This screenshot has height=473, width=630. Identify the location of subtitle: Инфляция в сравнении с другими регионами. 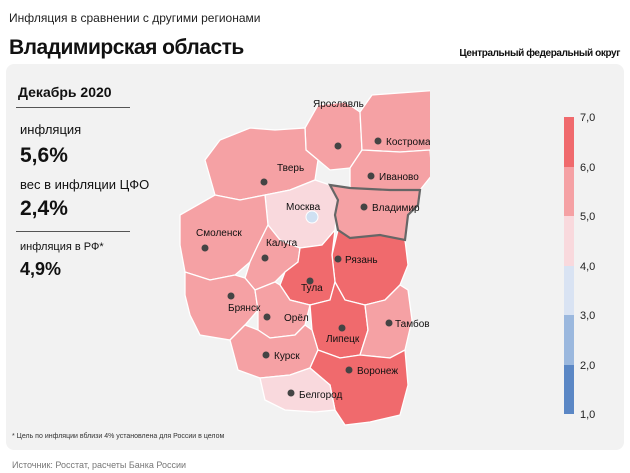
(135, 18).